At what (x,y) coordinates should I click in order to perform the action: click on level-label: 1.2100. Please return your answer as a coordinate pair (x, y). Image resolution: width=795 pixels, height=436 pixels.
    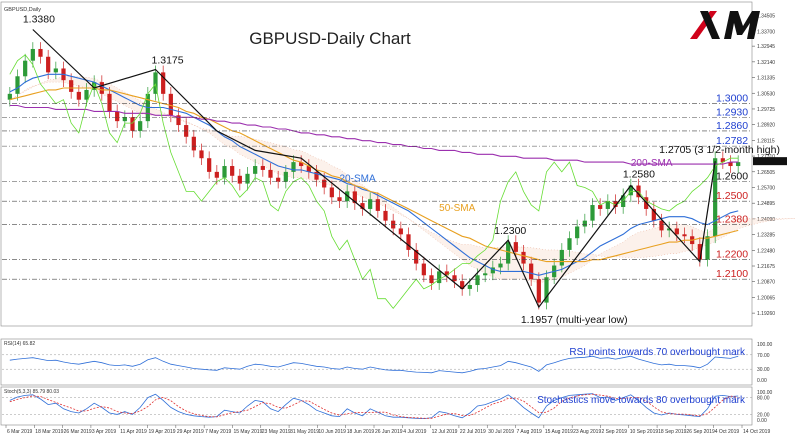
    Looking at the image, I should click on (732, 274).